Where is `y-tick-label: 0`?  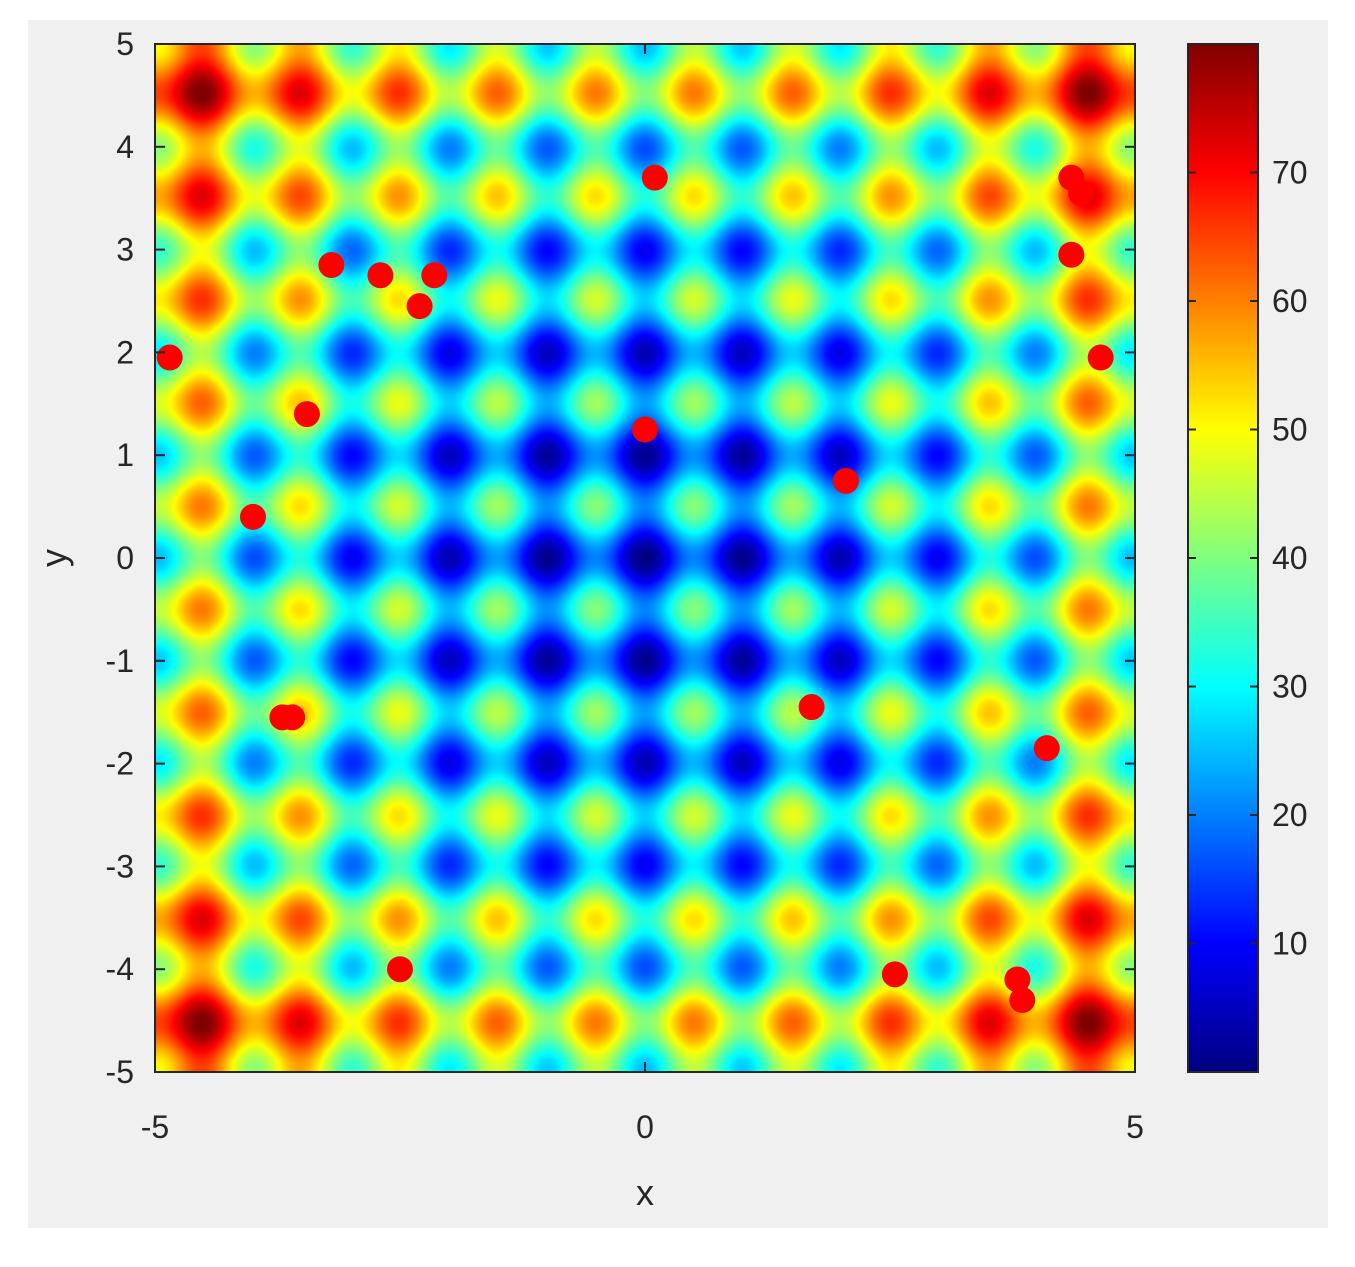 y-tick-label: 0 is located at coordinates (125, 558).